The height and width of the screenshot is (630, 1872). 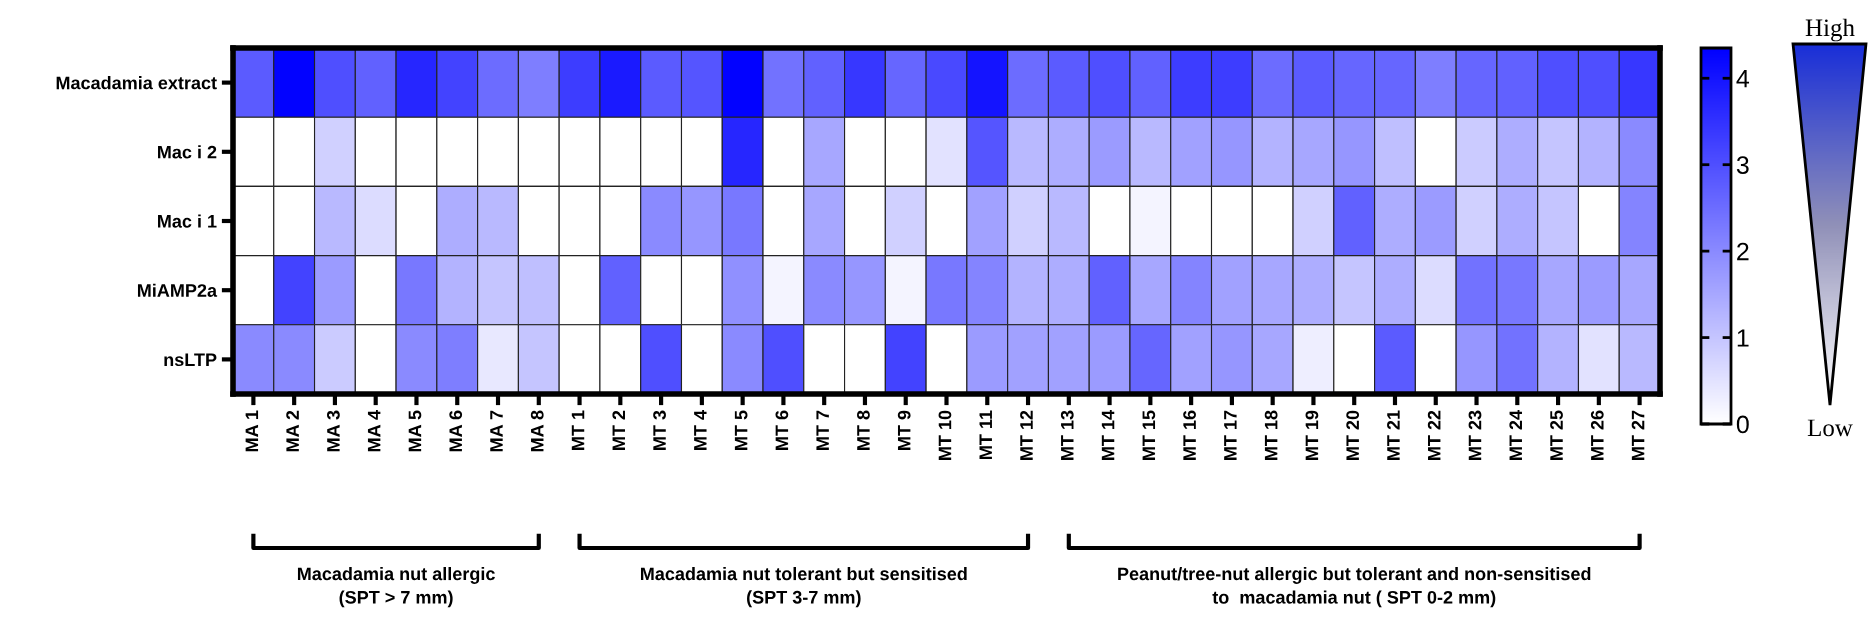 I want to click on x-tick-label: MT 16, so click(x=1189, y=435).